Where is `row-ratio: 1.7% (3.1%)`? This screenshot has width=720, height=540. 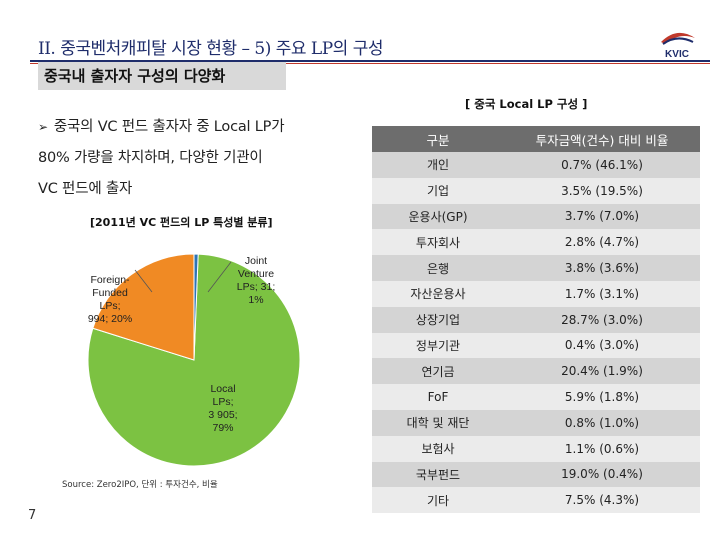 row-ratio: 1.7% (3.1%) is located at coordinates (602, 293).